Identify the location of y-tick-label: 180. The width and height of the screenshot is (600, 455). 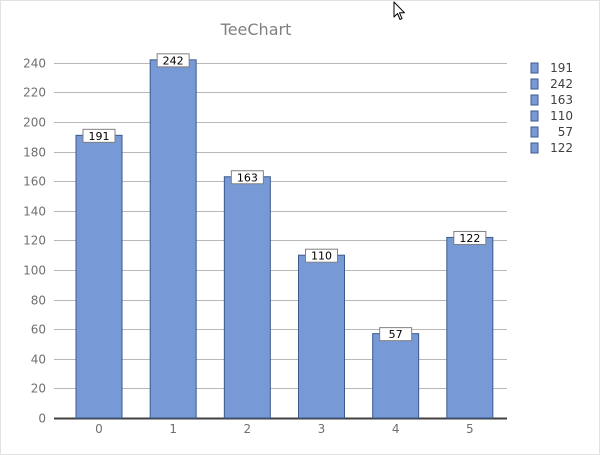
(34, 153).